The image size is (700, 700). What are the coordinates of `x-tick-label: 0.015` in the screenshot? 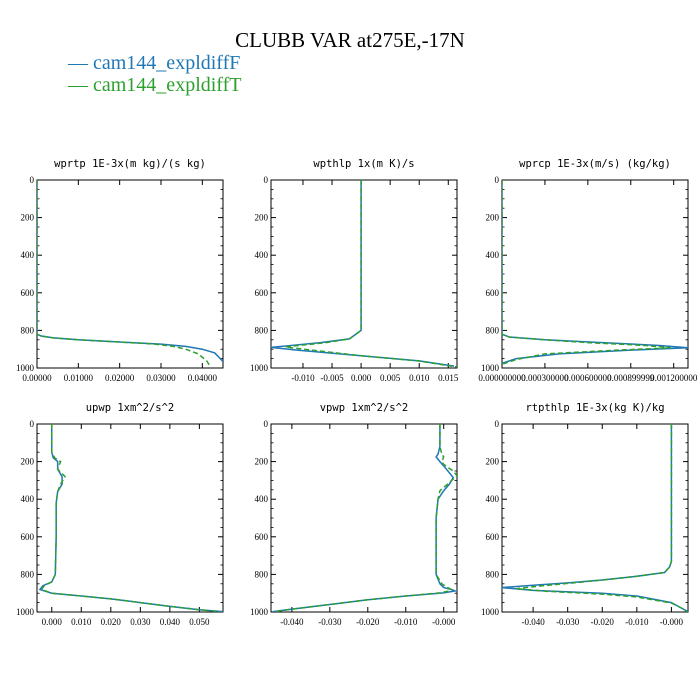 It's located at (448, 378).